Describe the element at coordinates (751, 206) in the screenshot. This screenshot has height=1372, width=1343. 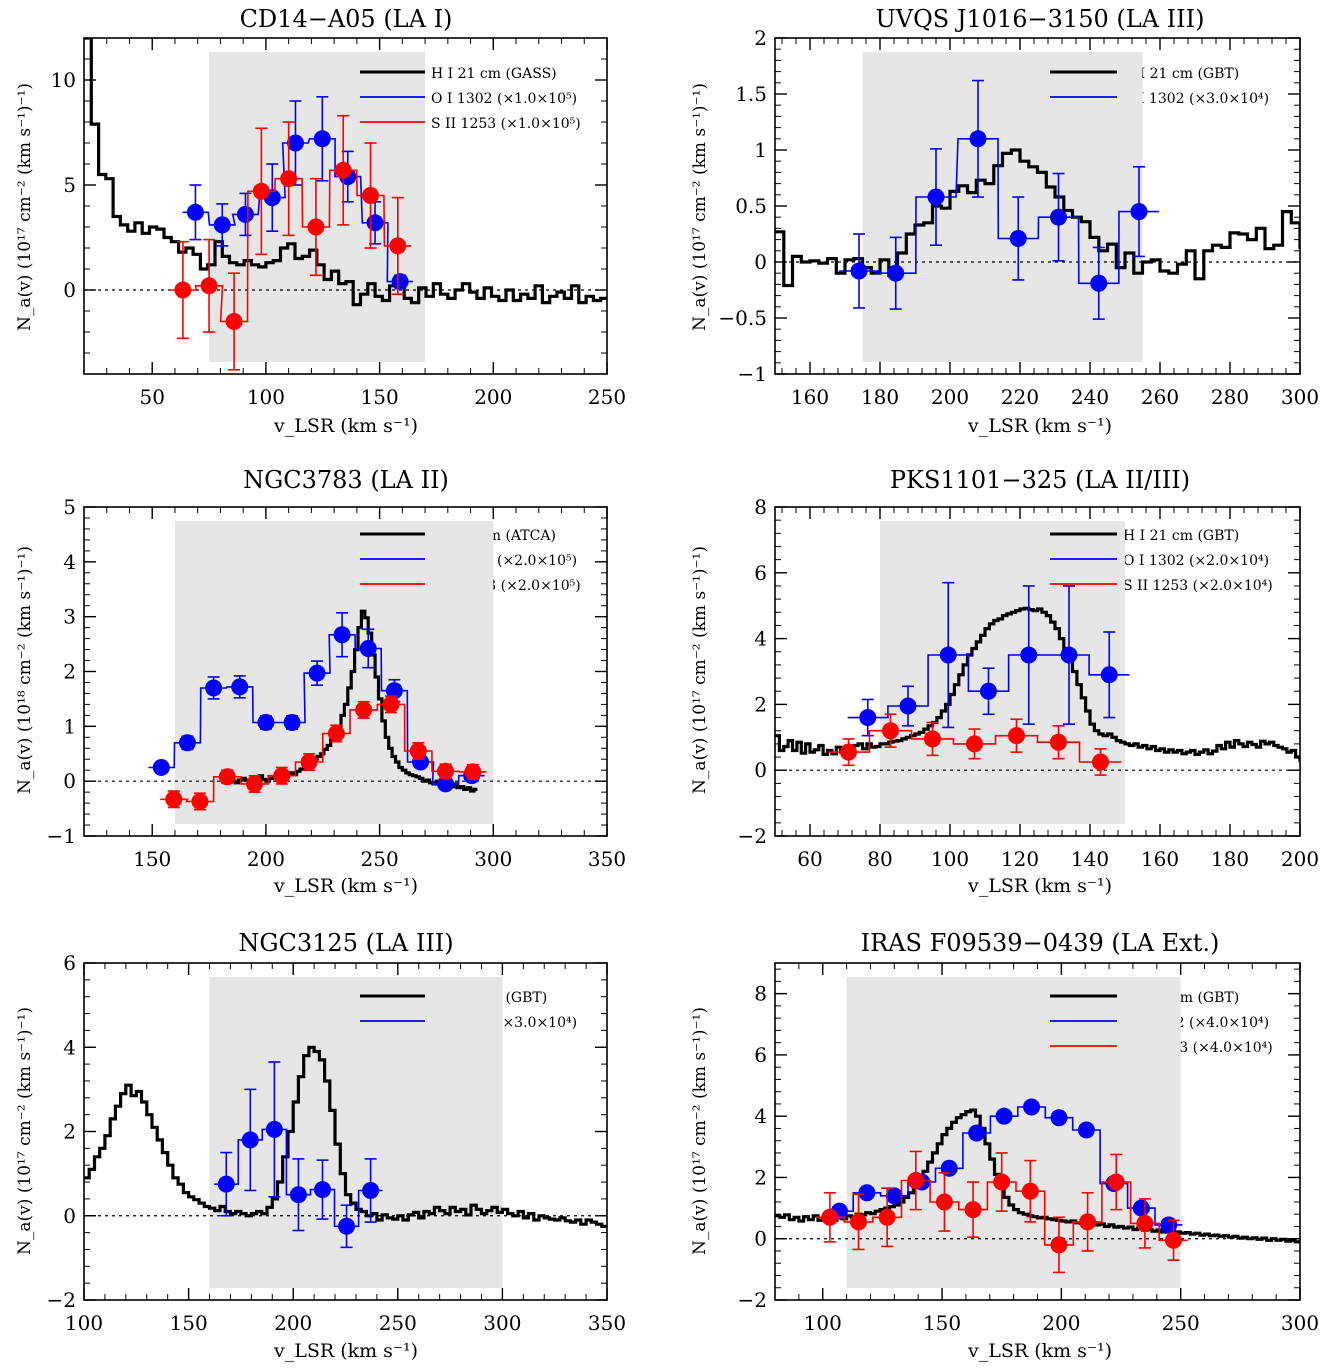
I see `y-tick-label: 0.5` at that location.